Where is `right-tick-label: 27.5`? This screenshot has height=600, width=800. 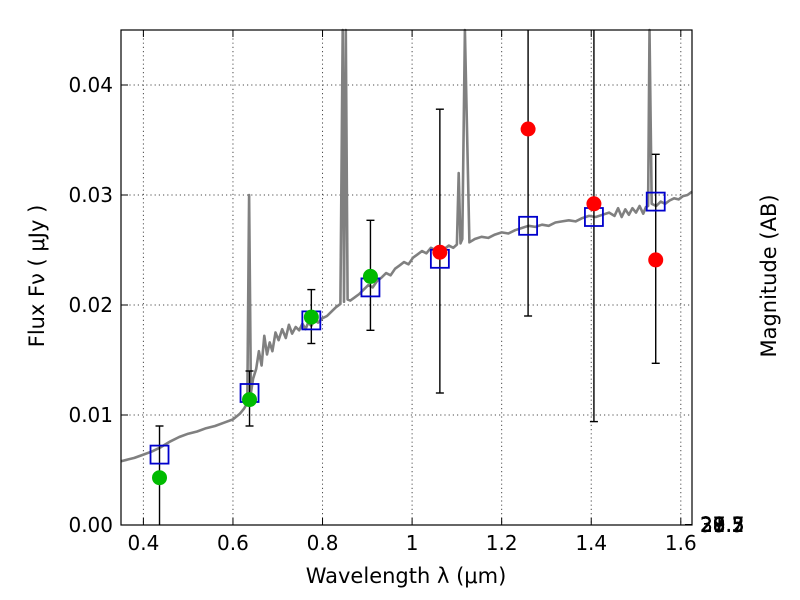 right-tick-label: 27.5 is located at coordinates (722, 525).